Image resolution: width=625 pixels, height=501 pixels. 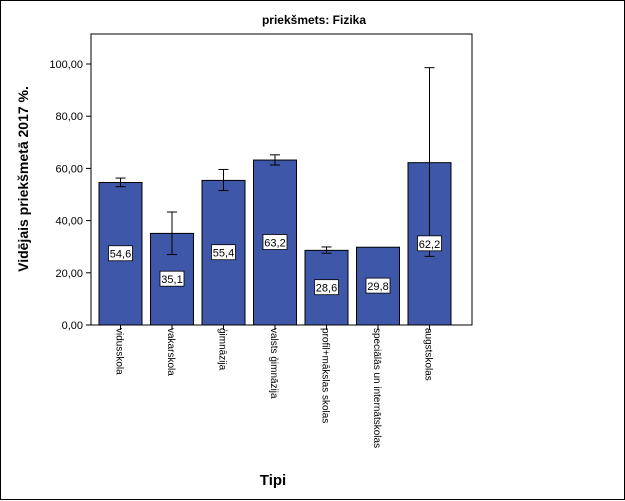 I want to click on data-label: 63,2, so click(x=274, y=244).